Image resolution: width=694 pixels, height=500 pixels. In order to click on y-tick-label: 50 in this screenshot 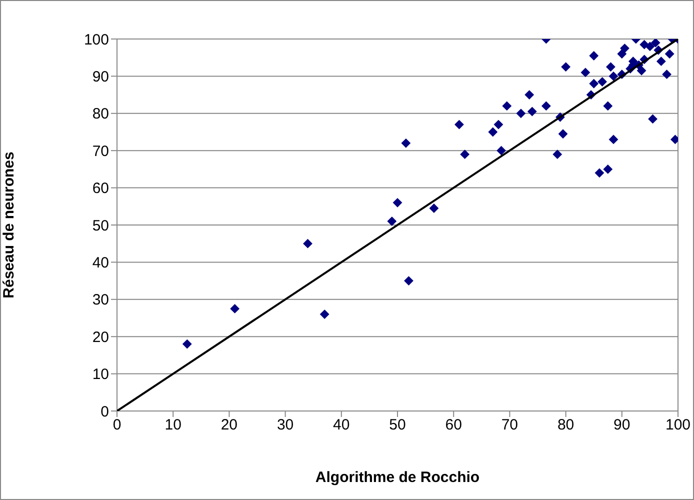, I will do `click(100, 225)`.